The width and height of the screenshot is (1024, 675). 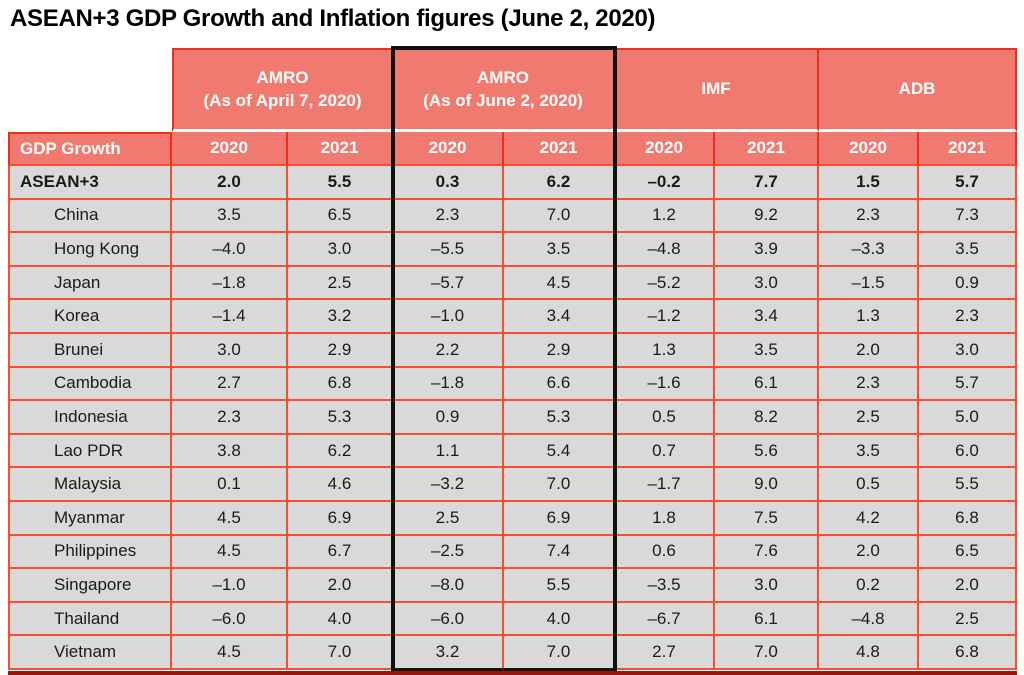 I want to click on value-cell: –5.5, so click(x=448, y=250).